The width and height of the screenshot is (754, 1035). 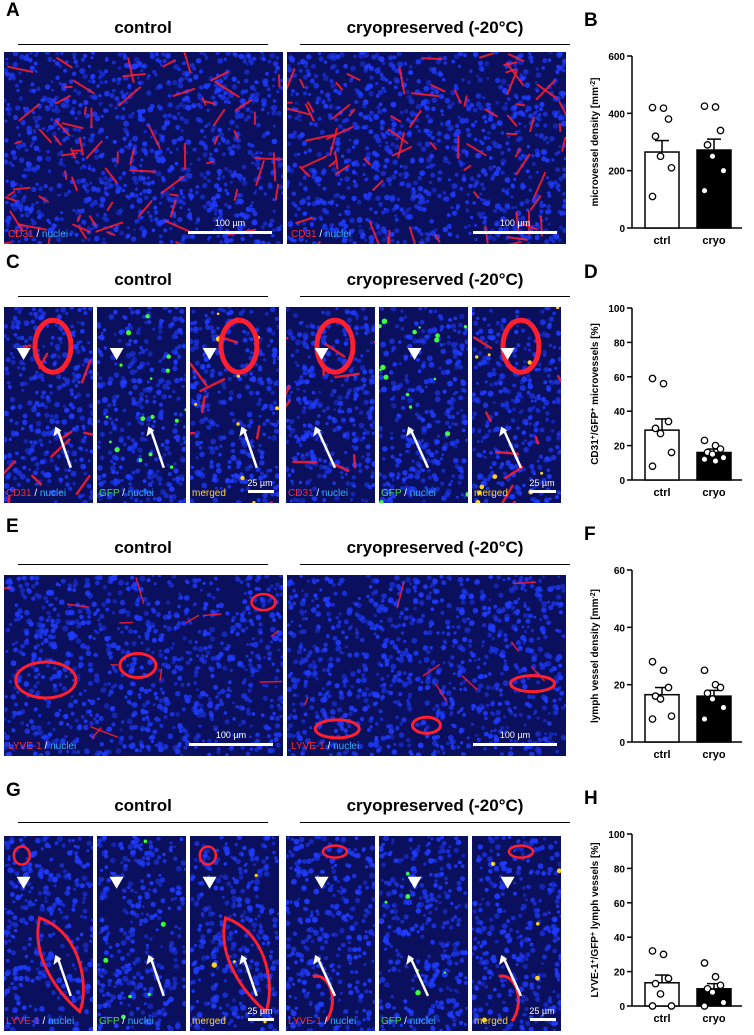 I want to click on y-axis-label: LYVE-1+/GFP+ lymph vessels [%], so click(x=596, y=919).